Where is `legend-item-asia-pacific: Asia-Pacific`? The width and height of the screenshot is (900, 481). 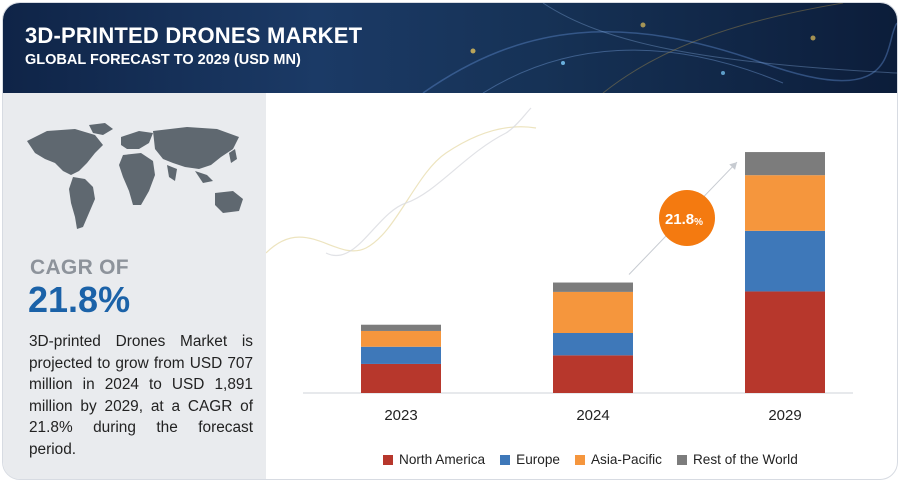 legend-item-asia-pacific: Asia-Pacific is located at coordinates (618, 459).